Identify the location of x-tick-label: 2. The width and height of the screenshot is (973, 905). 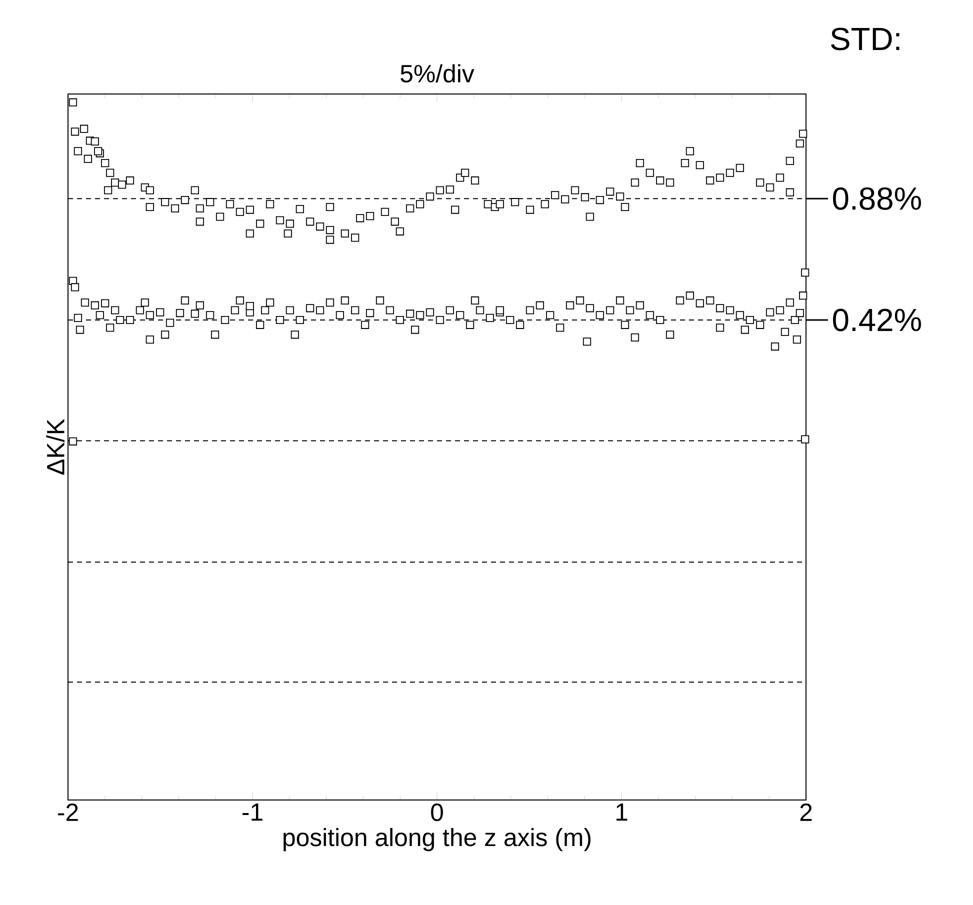
(806, 812).